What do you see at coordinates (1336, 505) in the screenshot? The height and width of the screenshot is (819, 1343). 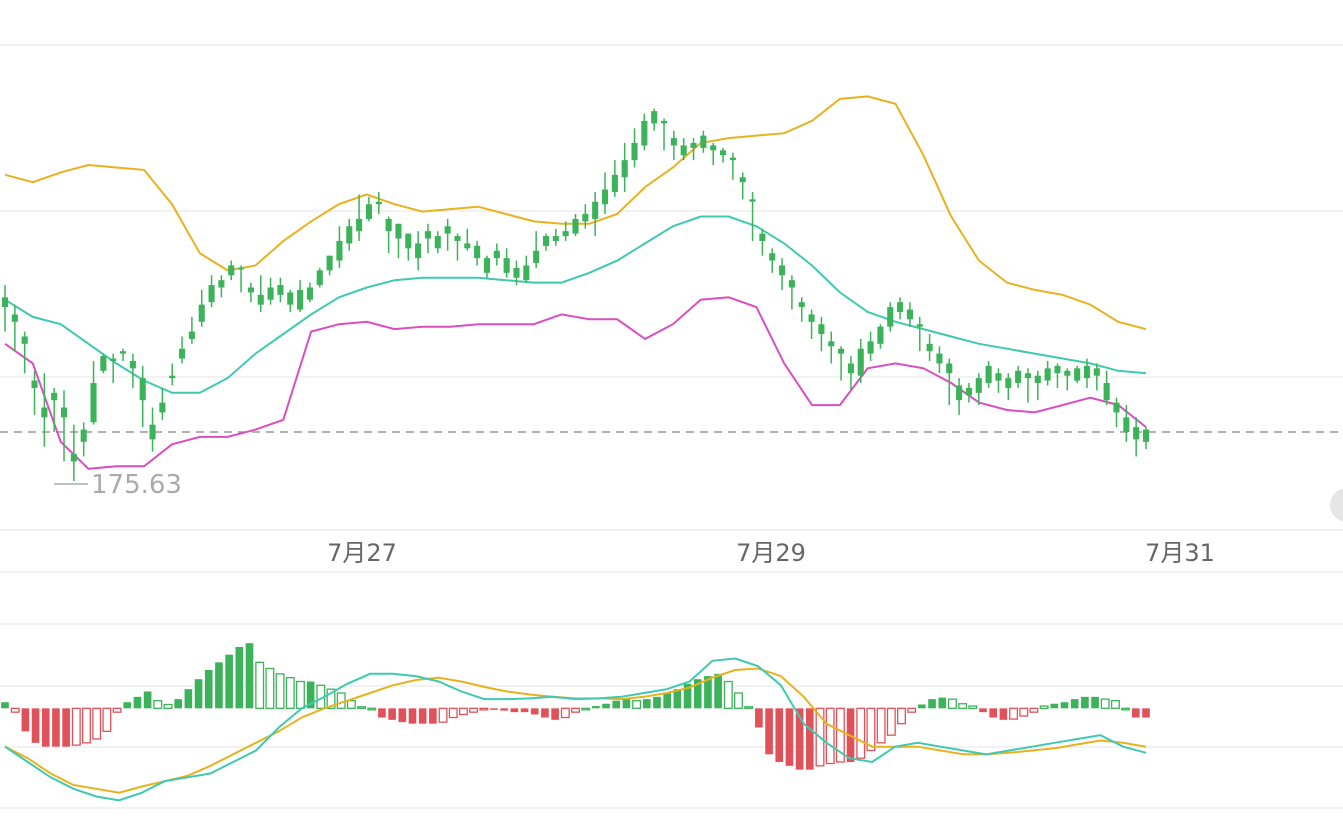 I see `scroll-handle` at bounding box center [1336, 505].